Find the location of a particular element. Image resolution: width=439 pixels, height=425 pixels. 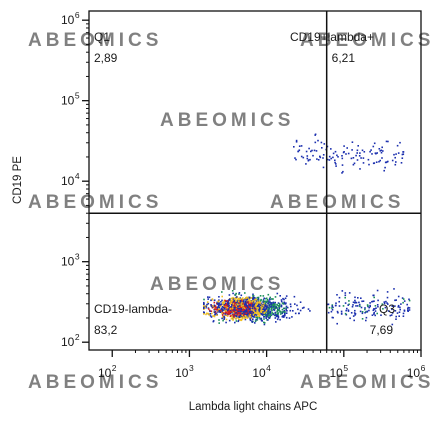

watermark-4: ABEOMICS is located at coordinates (95, 202).